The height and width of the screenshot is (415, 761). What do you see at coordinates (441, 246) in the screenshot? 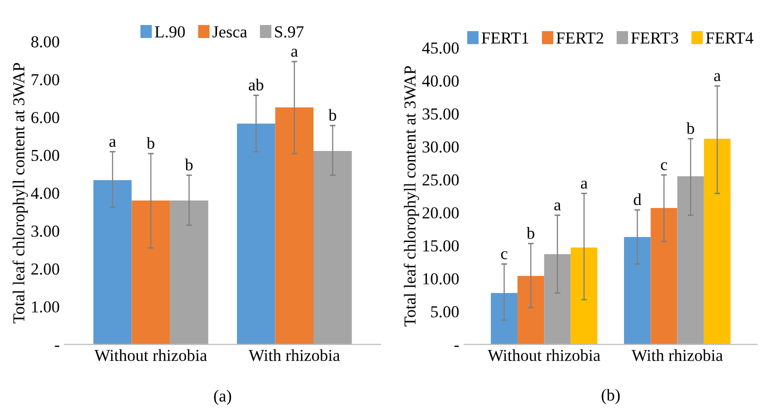
I see `y-tick-label: 15.00` at bounding box center [441, 246].